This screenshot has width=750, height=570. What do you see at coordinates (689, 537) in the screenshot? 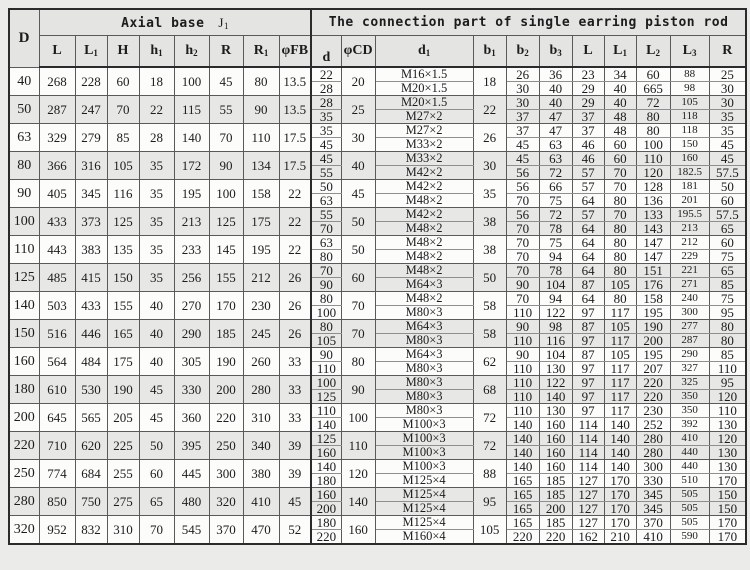
I see `cell-L3: 590` at bounding box center [689, 537].